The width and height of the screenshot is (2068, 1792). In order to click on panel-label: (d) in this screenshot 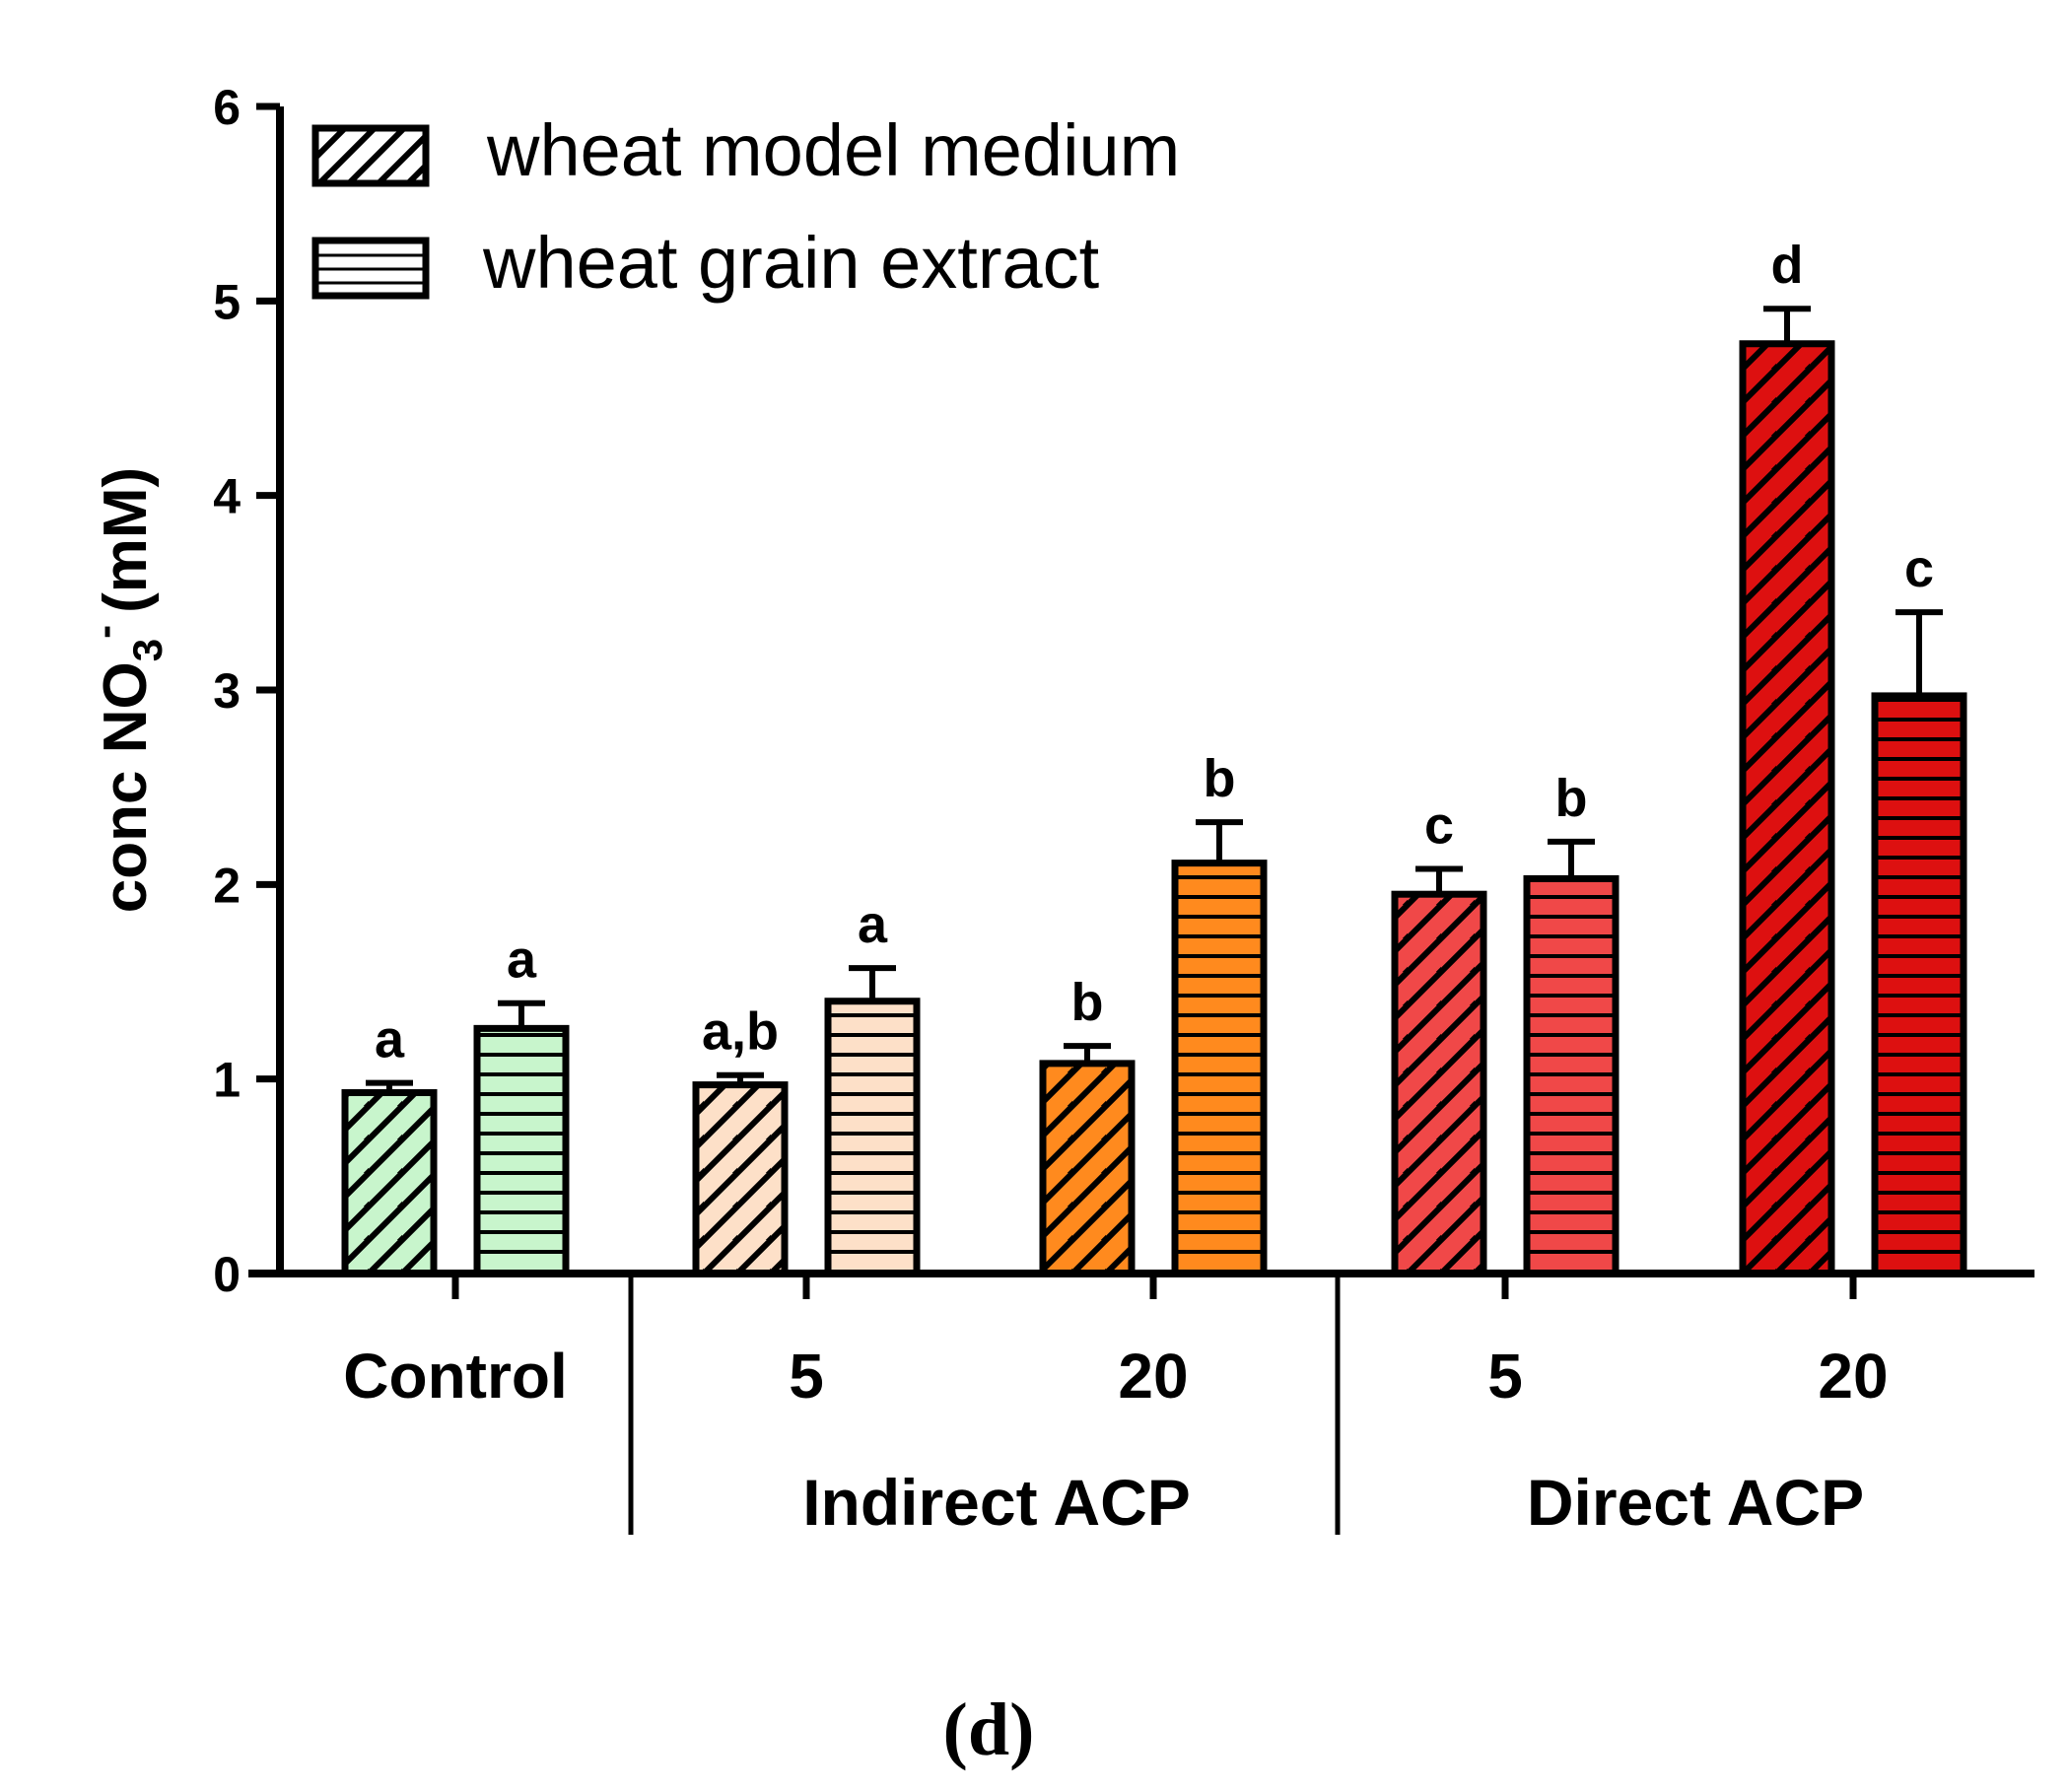, I will do `click(989, 1730)`.